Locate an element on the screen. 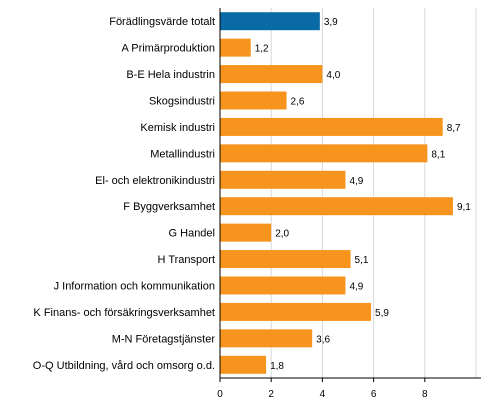  x-tick-label: 4 is located at coordinates (323, 394).